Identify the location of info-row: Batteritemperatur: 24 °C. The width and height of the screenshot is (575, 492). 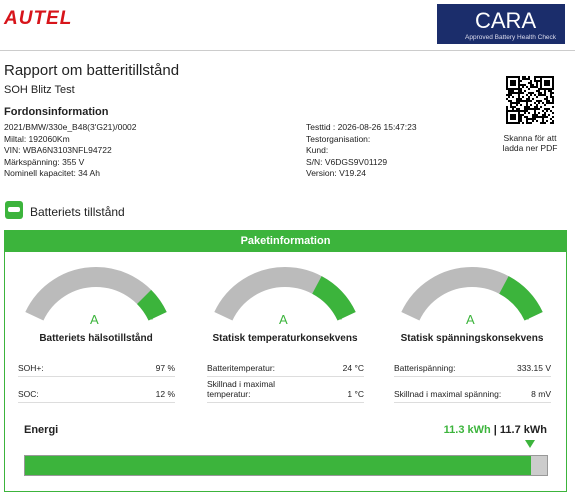
(285, 367).